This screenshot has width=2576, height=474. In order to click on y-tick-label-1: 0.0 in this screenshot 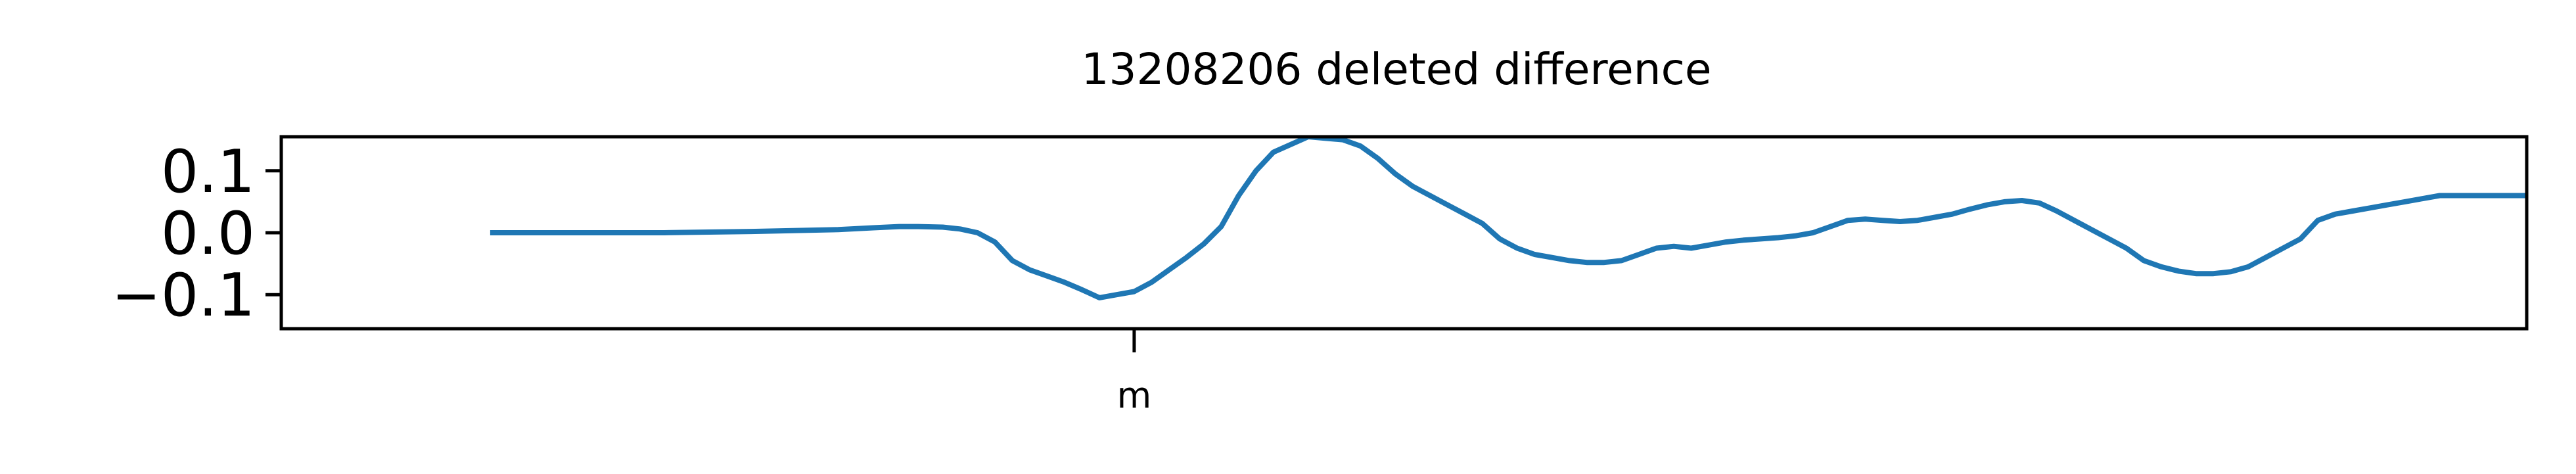, I will do `click(208, 234)`.